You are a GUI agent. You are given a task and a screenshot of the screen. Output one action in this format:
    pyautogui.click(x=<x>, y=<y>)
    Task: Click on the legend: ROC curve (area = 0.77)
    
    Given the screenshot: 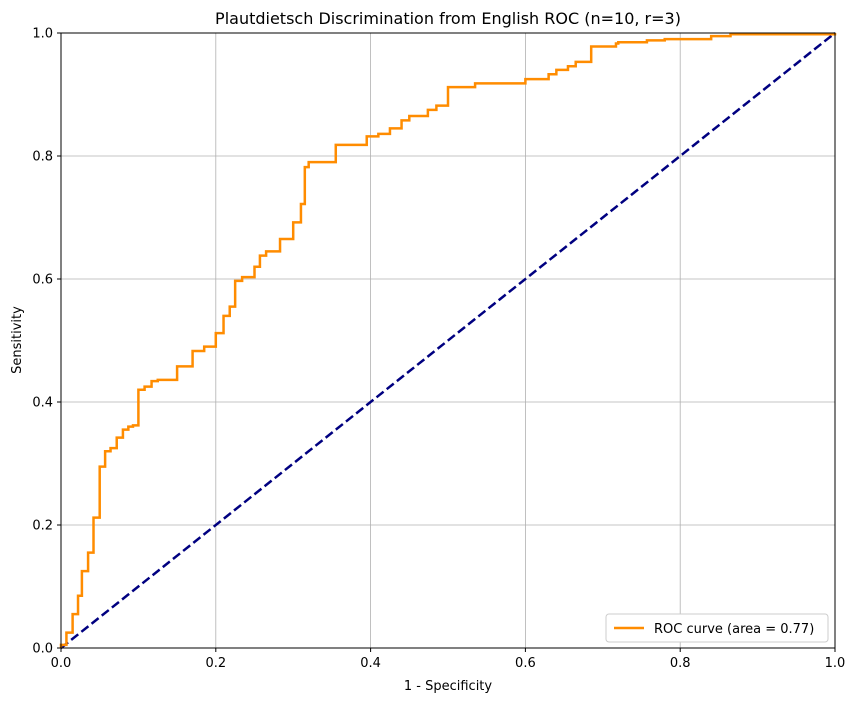 What is the action you would take?
    pyautogui.click(x=717, y=628)
    